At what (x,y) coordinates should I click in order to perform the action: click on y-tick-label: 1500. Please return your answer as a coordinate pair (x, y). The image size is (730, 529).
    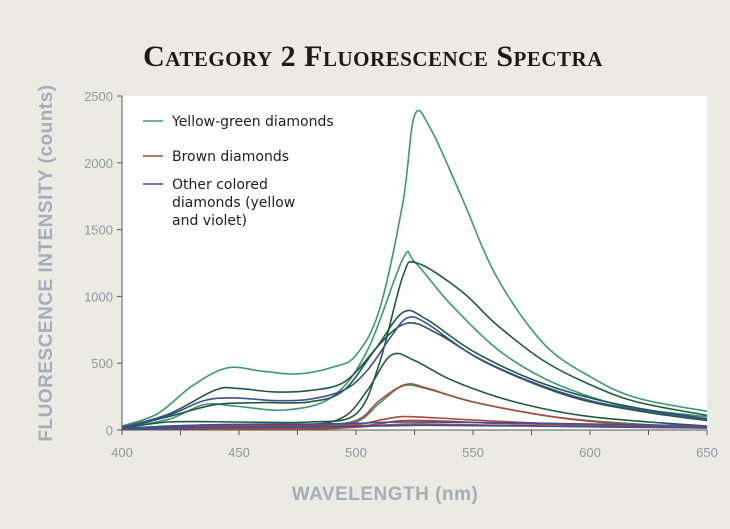
    Looking at the image, I should click on (98, 230).